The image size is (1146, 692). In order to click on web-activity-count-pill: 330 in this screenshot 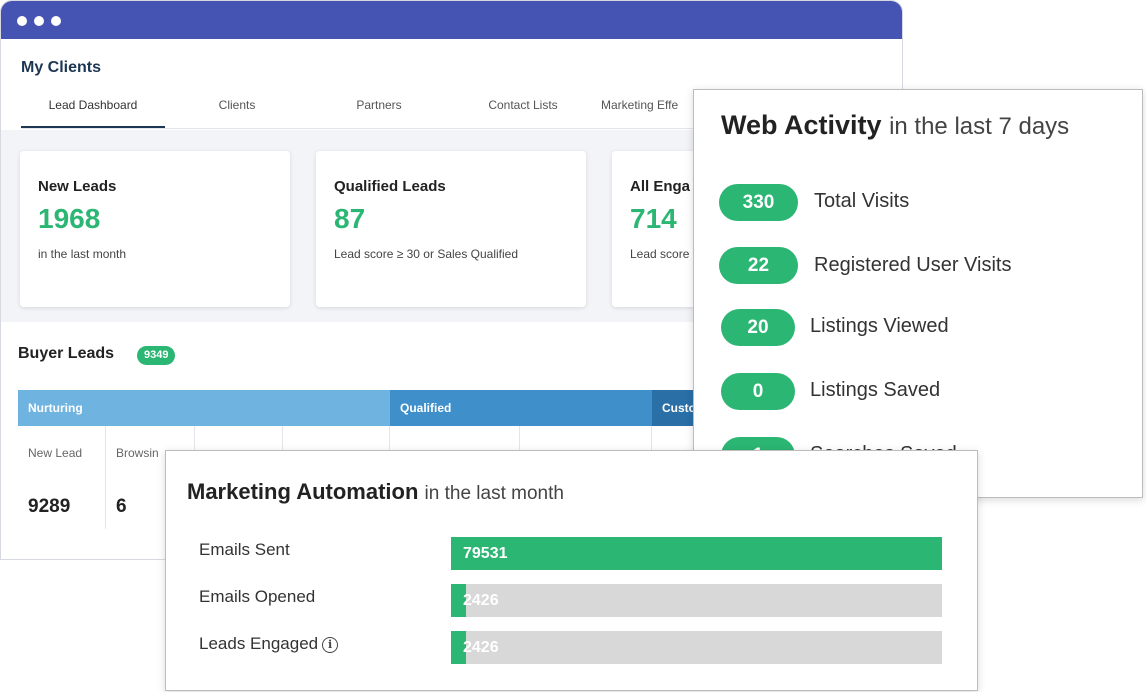, I will do `click(758, 202)`.